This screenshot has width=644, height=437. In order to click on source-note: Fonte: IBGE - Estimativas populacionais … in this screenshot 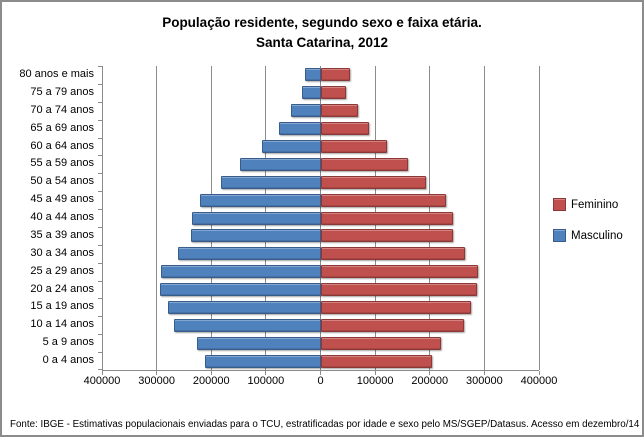, I will do `click(325, 424)`.